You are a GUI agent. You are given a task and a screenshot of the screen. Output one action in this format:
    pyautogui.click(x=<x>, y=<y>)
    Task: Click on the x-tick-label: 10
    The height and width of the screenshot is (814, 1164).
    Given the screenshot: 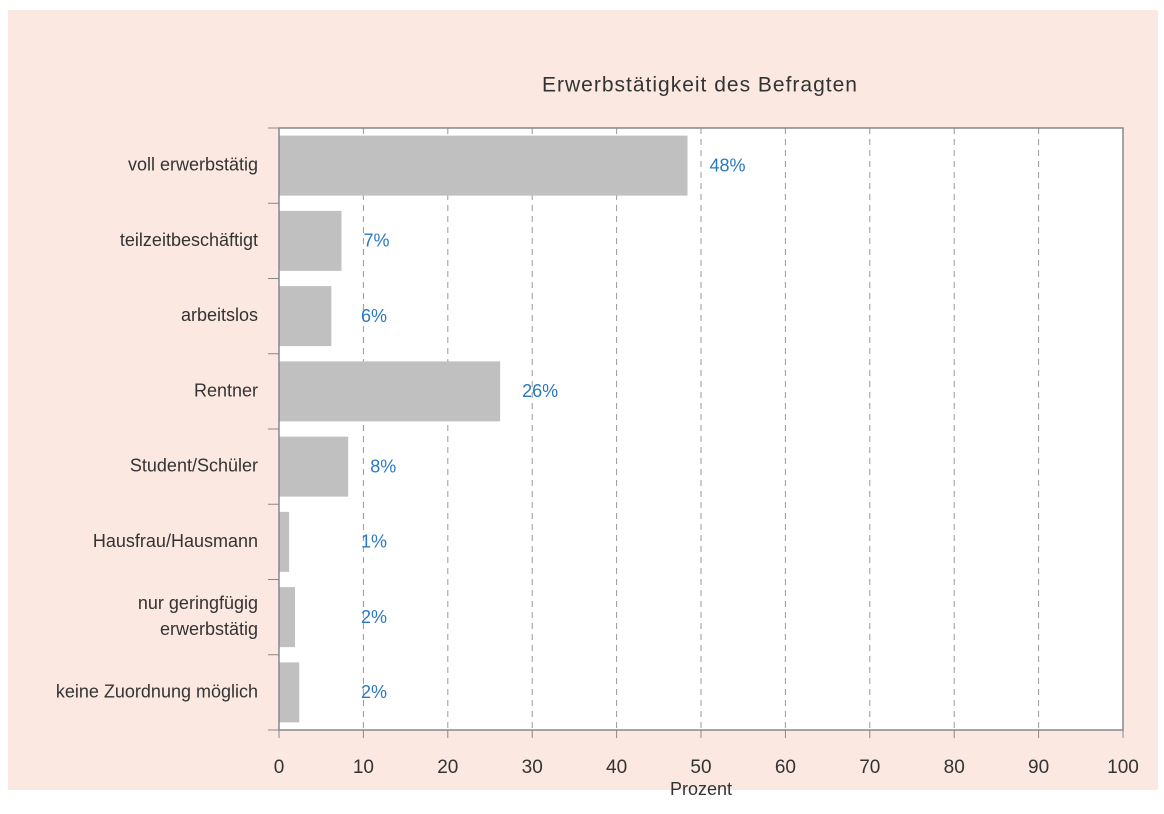 What is the action you would take?
    pyautogui.click(x=363, y=767)
    